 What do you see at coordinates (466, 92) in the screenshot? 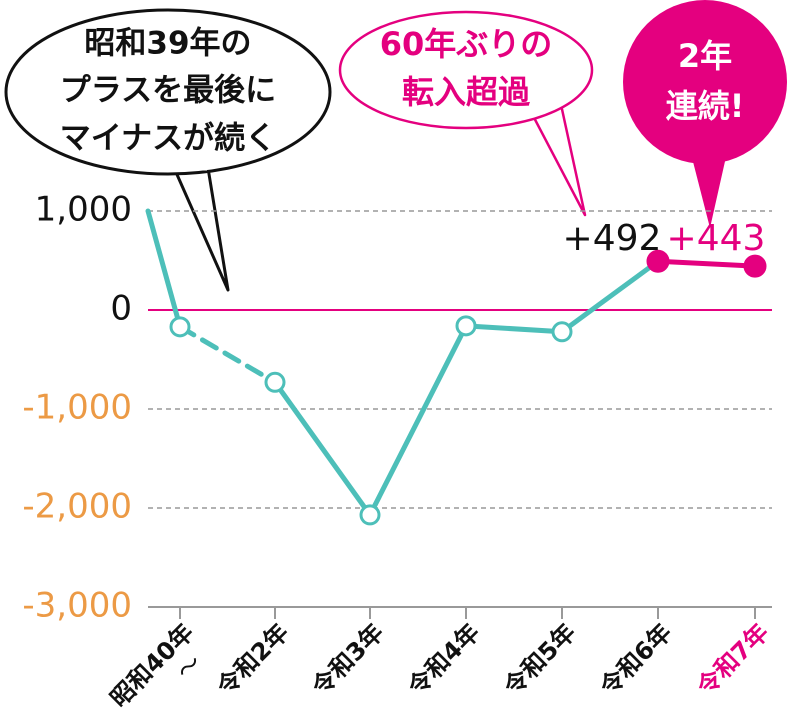
I see `callout-text: 転入超過` at bounding box center [466, 92].